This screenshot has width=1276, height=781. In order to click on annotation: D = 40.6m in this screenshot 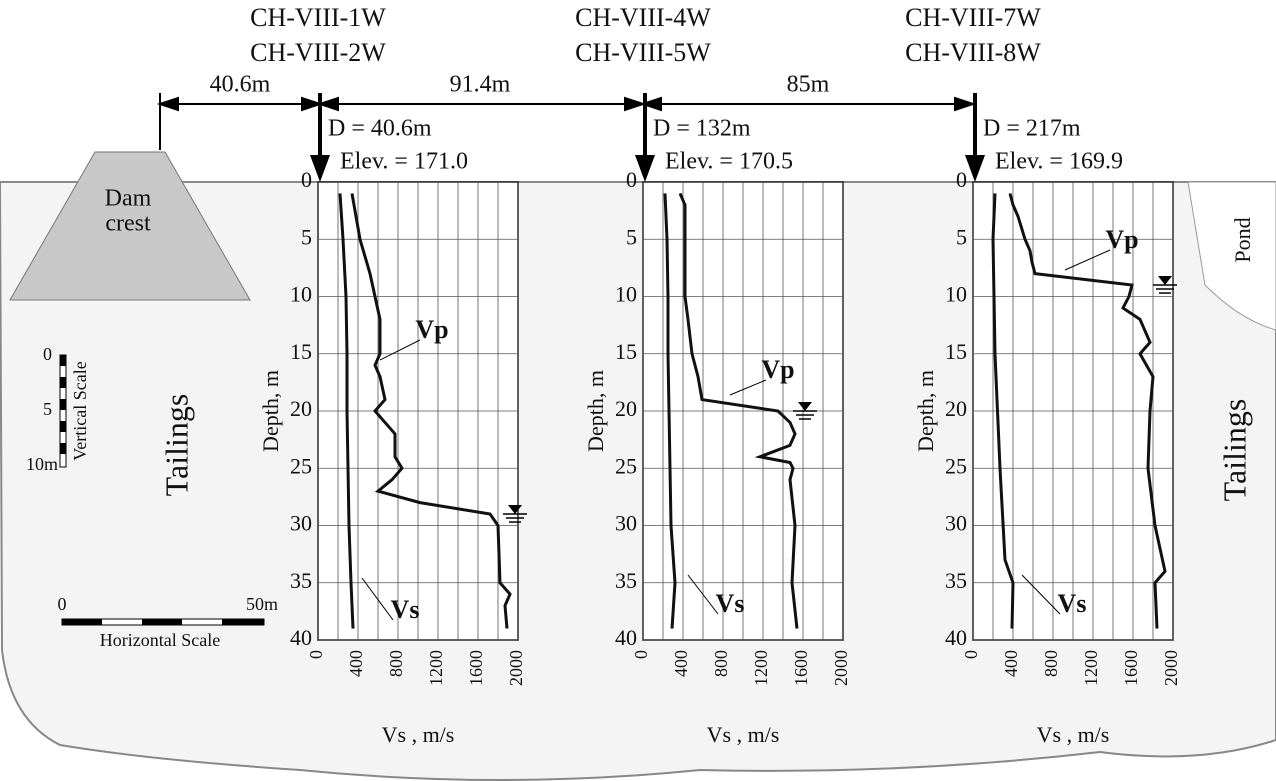, I will do `click(380, 129)`.